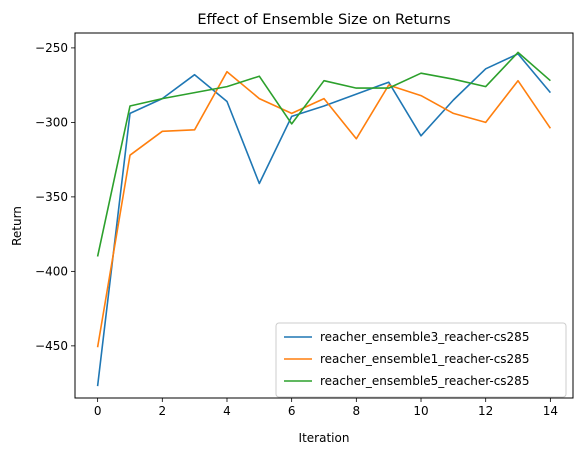  Describe the element at coordinates (17, 226) in the screenshot. I see `y-axis-title: Return` at that location.